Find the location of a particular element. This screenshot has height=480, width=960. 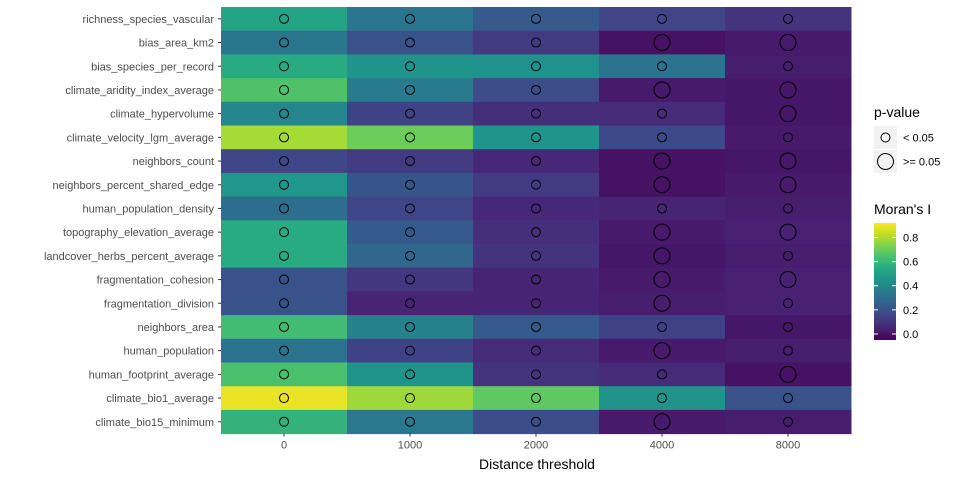

x-tick-label: 0 is located at coordinates (284, 446).